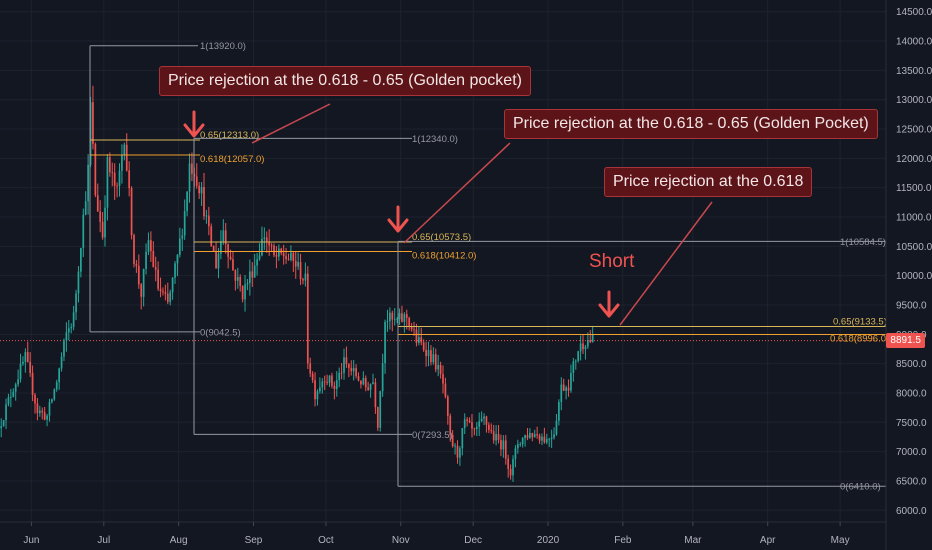  I want to click on arrow-head, so click(609, 310).